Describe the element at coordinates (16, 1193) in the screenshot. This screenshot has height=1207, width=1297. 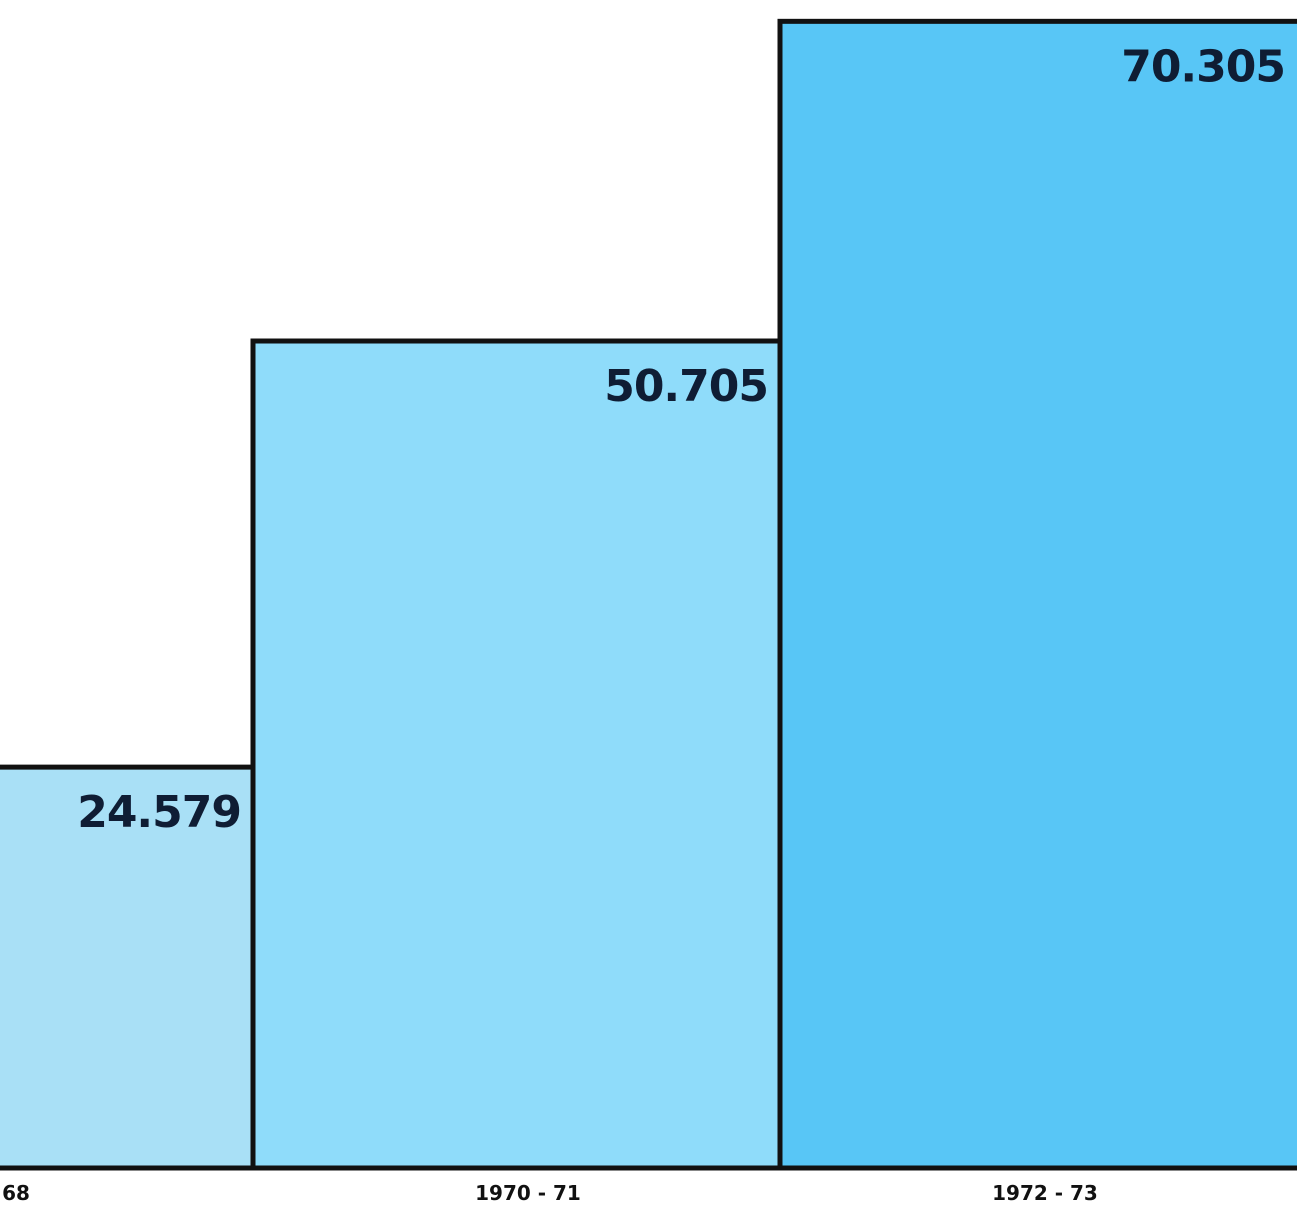
I see `x-tick-label-1: 68` at that location.